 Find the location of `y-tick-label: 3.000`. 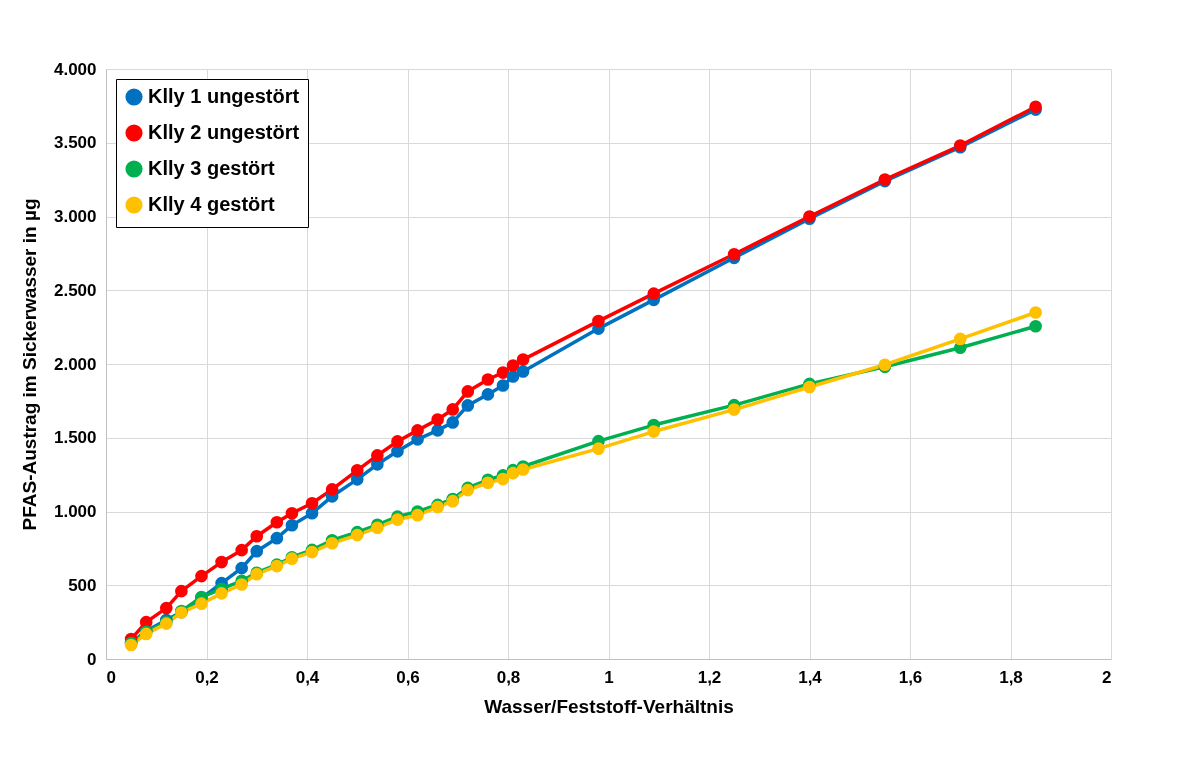

y-tick-label: 3.000 is located at coordinates (75, 216).